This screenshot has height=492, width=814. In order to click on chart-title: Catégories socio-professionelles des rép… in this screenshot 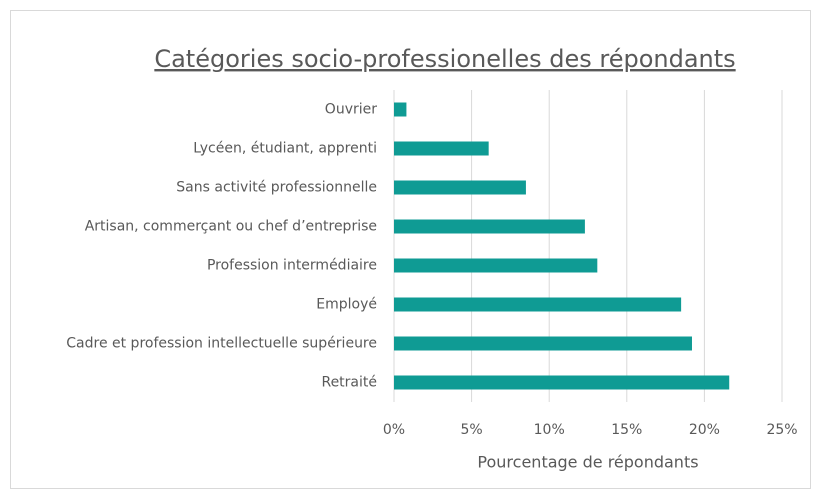, I will do `click(444, 59)`.